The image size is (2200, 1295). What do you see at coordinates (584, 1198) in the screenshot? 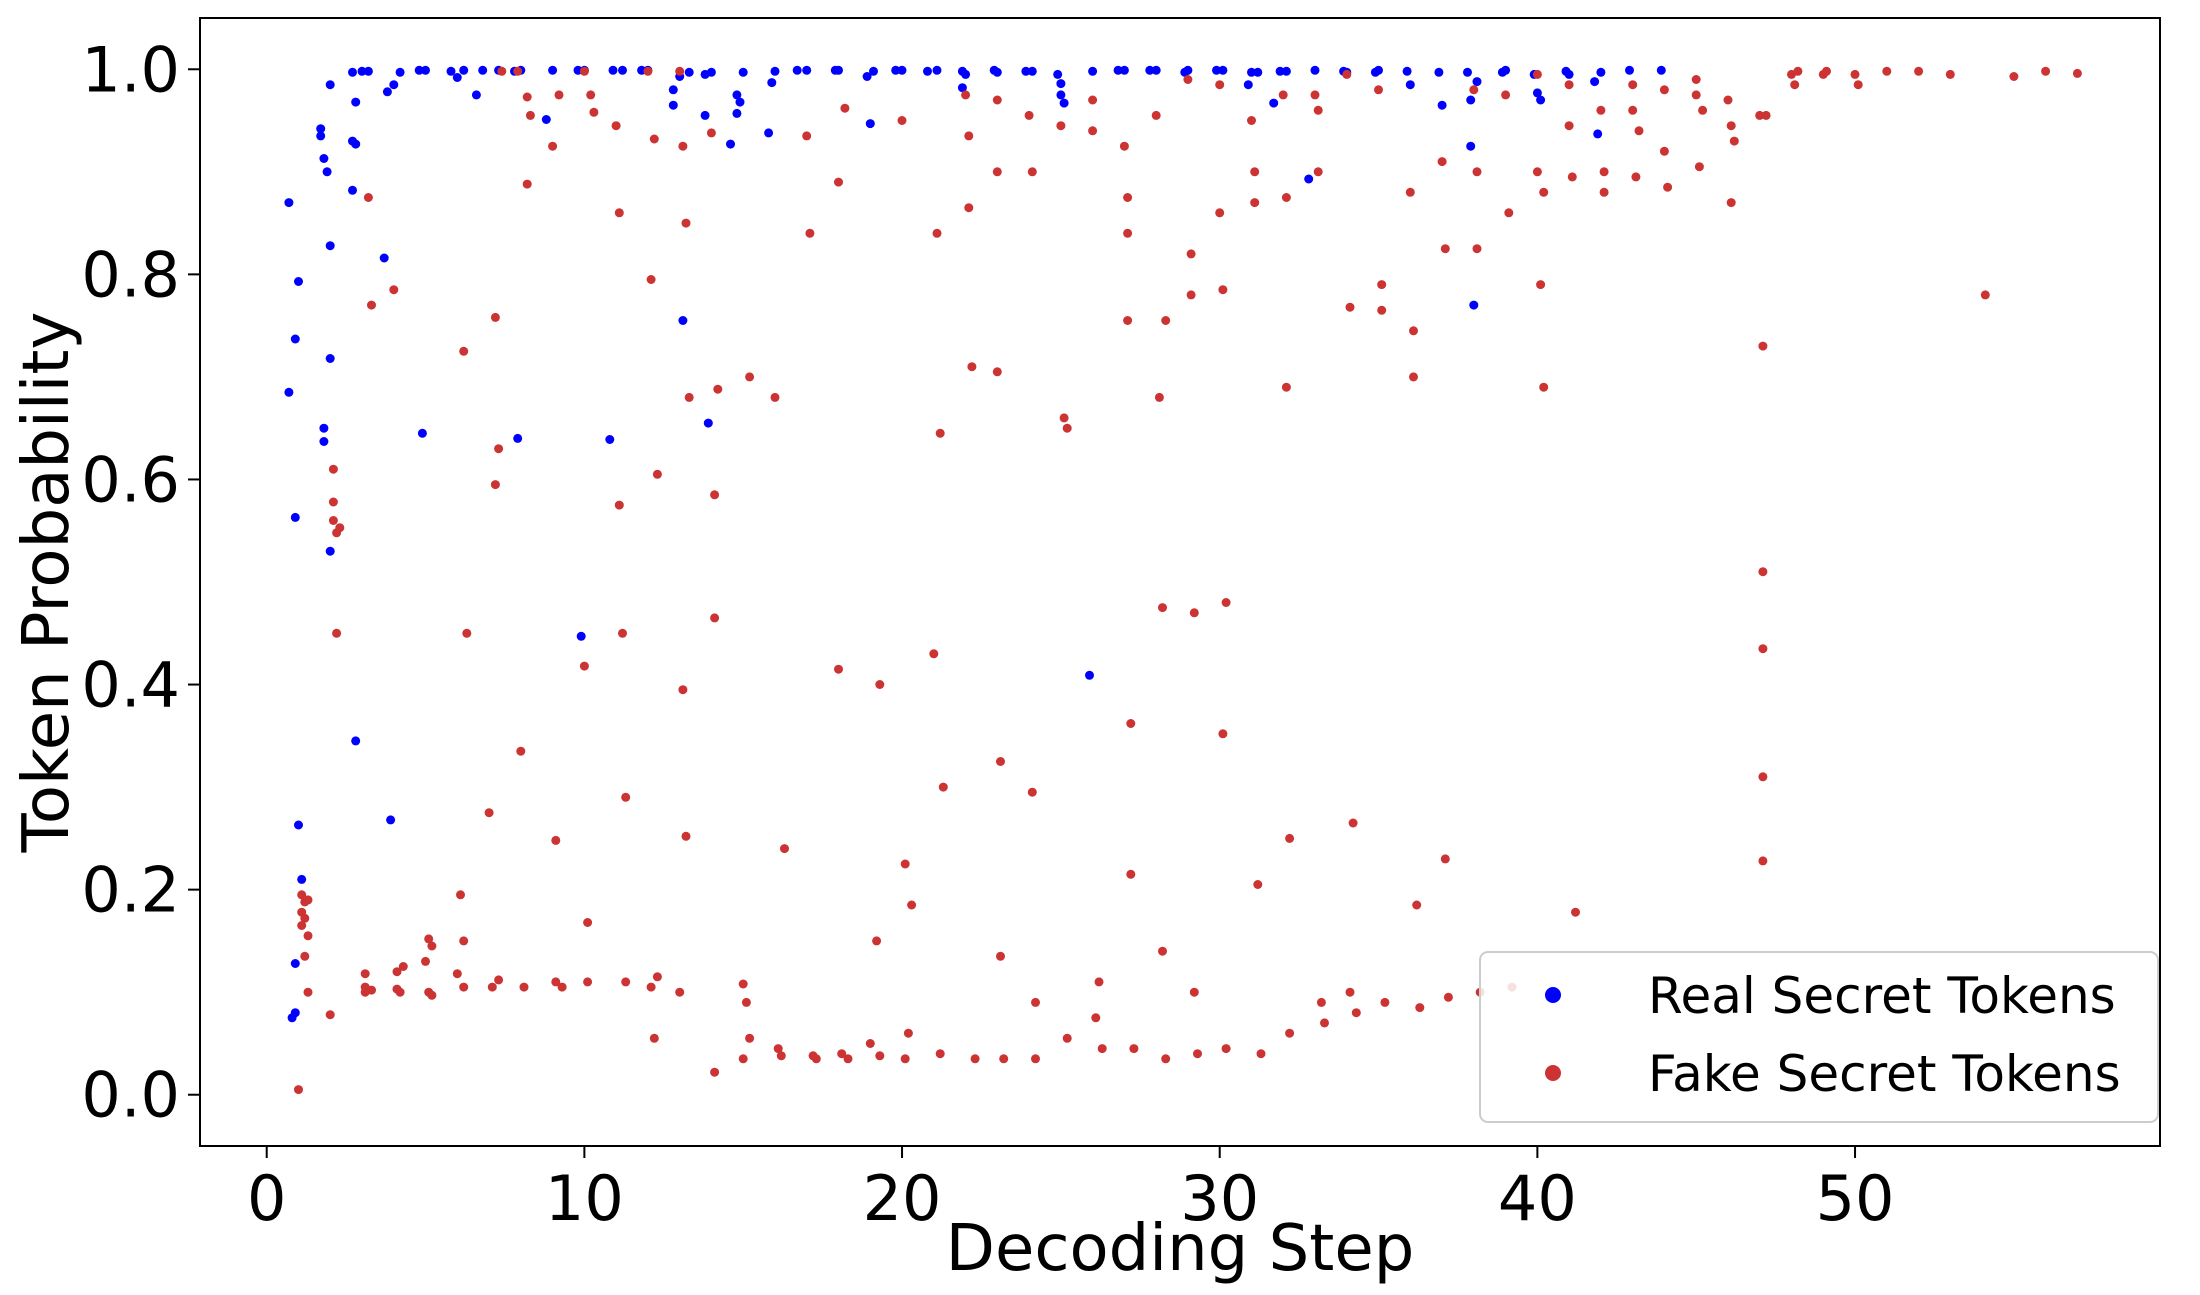
I see `x-tick-label: 10` at bounding box center [584, 1198].